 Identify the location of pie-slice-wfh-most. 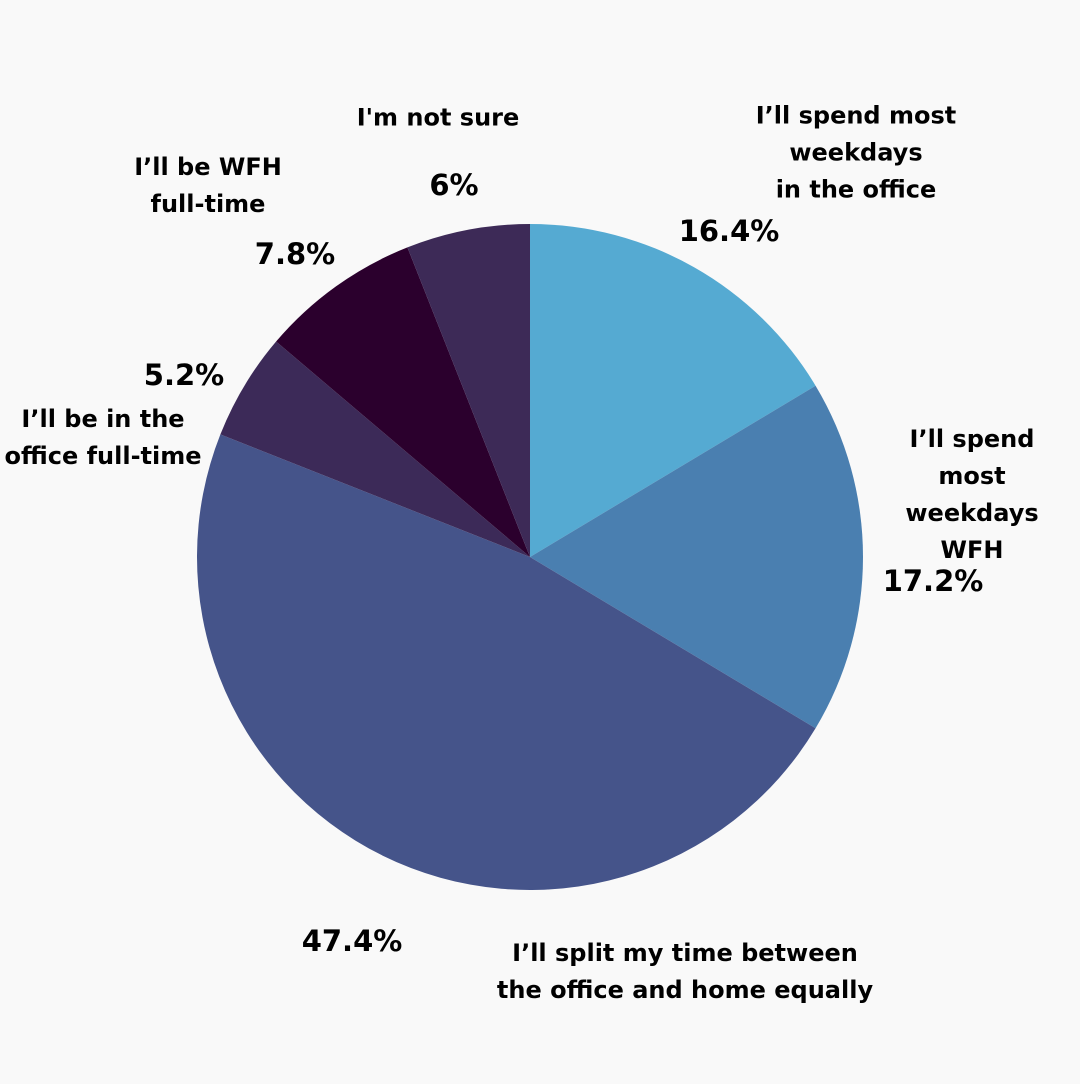
(697, 557).